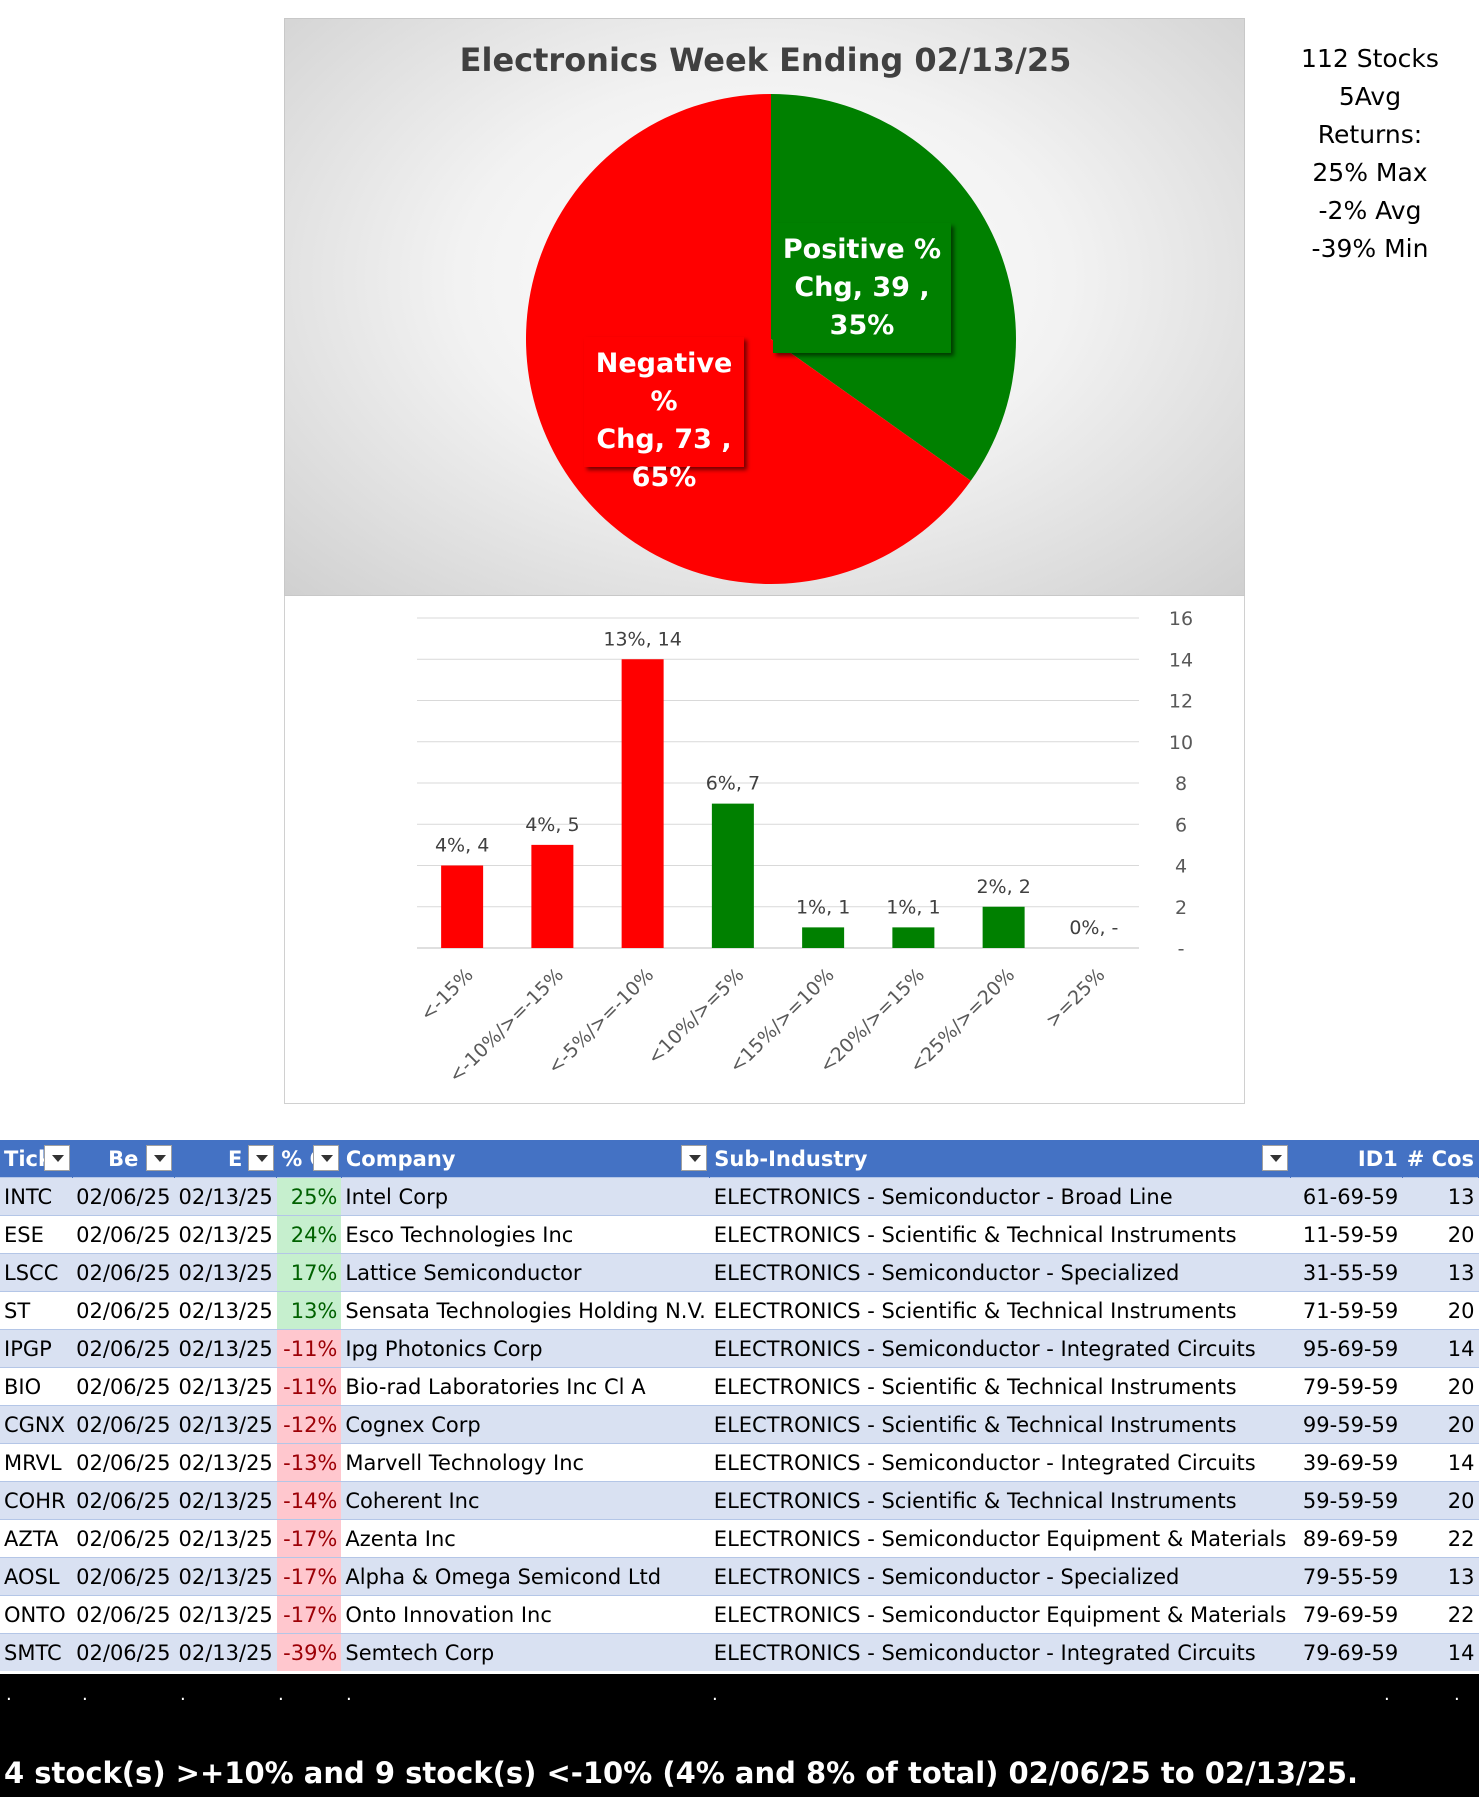 This screenshot has width=1479, height=1797. I want to click on cell-ticker: AOSL, so click(36, 1576).